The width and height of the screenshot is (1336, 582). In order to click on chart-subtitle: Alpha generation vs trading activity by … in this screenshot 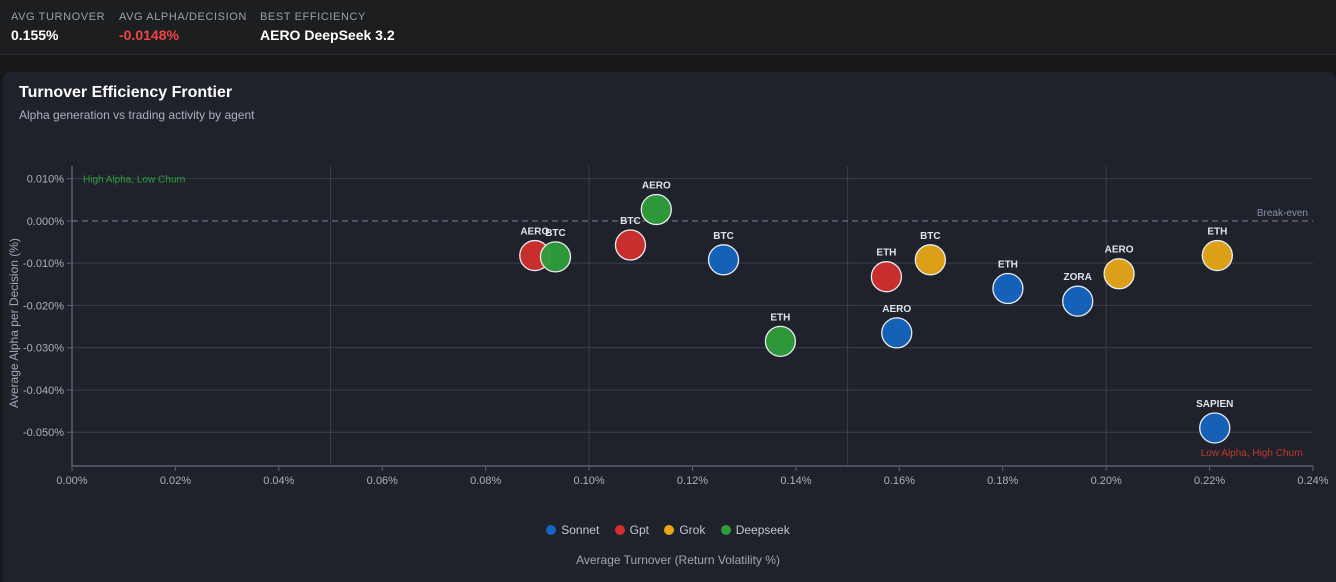, I will do `click(137, 115)`.